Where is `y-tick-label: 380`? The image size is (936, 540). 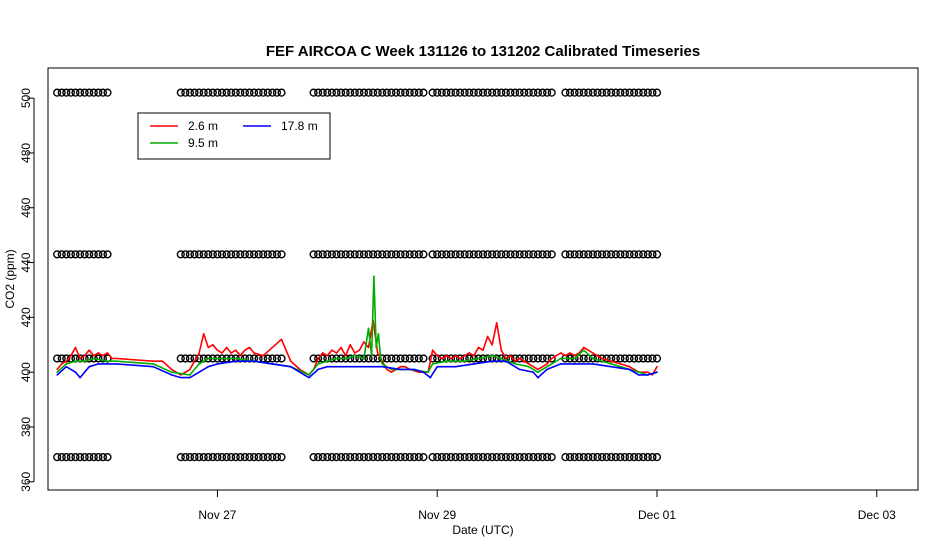 y-tick-label: 380 is located at coordinates (26, 427).